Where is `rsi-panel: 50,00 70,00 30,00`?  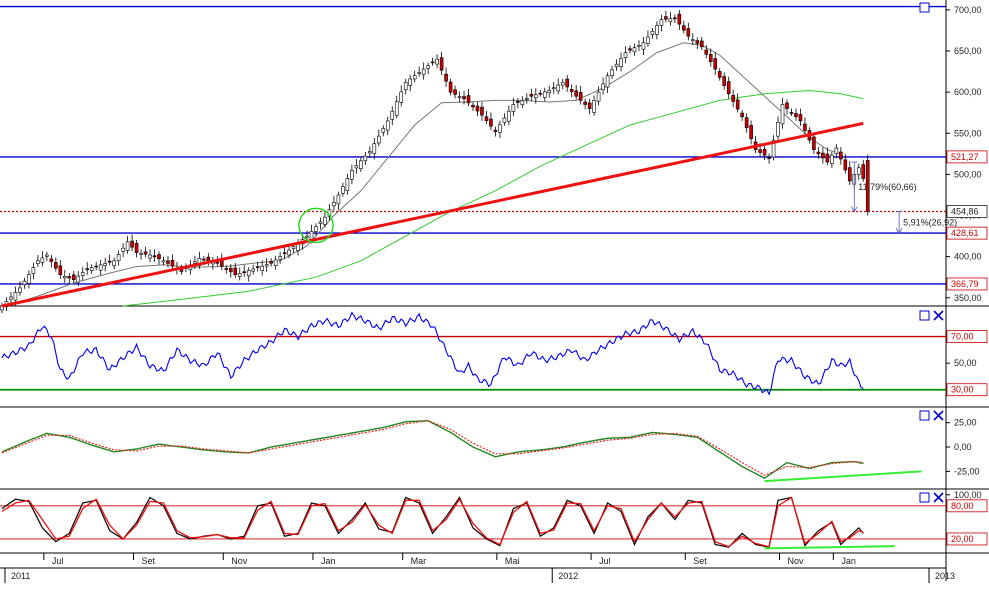
rsi-panel: 50,00 70,00 30,00 is located at coordinates (494, 354).